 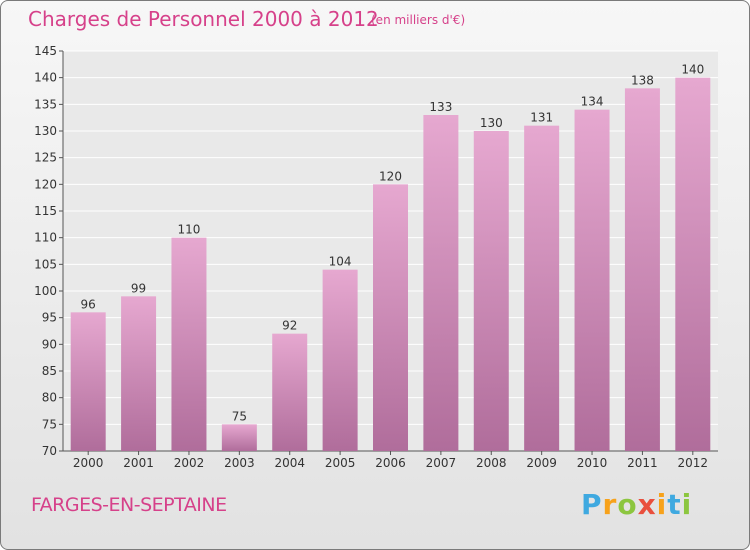 I want to click on x-tick-label: 2002, so click(x=189, y=463).